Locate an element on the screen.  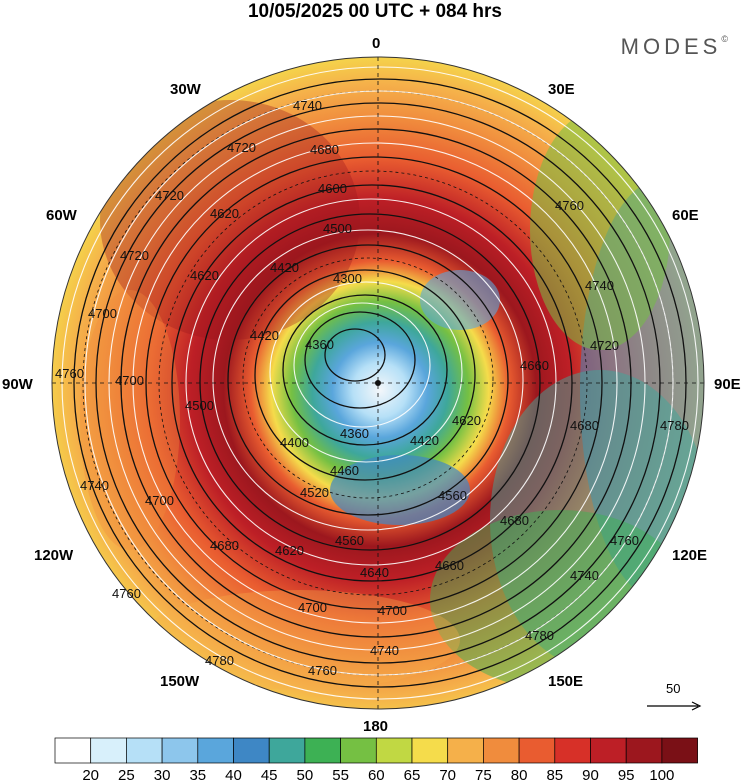
colorbar-tick-label: 100 is located at coordinates (661, 774).